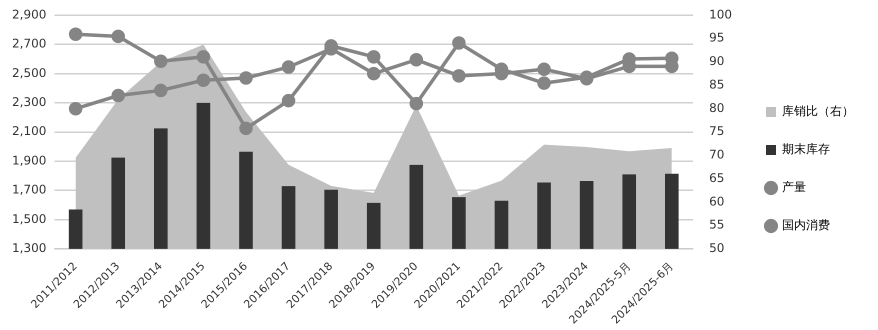 This screenshot has width=878, height=330. I want to click on y2-tick-label: 80, so click(716, 107).